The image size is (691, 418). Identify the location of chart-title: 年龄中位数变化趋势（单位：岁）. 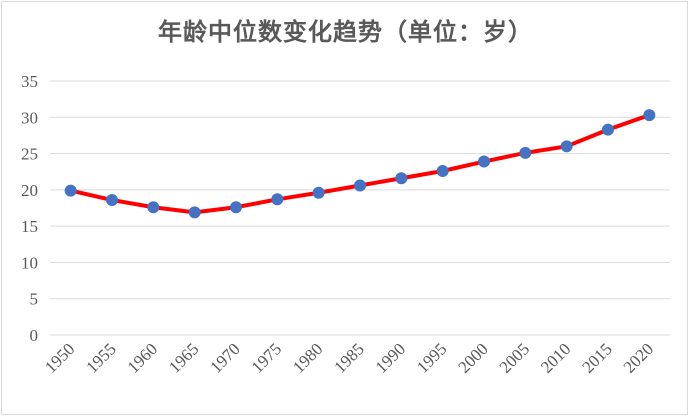
(345, 31).